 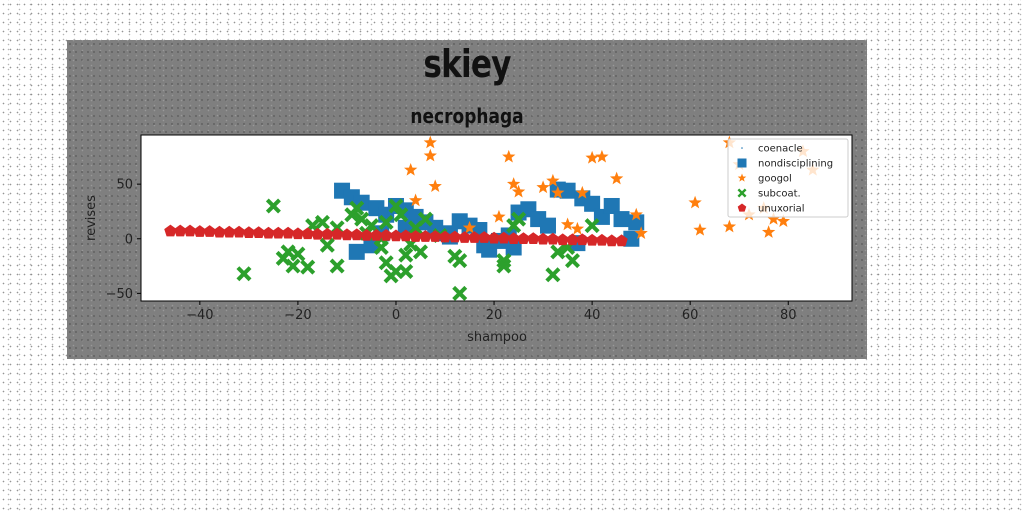 What do you see at coordinates (780, 149) in the screenshot?
I see `legend-label: coenacle` at bounding box center [780, 149].